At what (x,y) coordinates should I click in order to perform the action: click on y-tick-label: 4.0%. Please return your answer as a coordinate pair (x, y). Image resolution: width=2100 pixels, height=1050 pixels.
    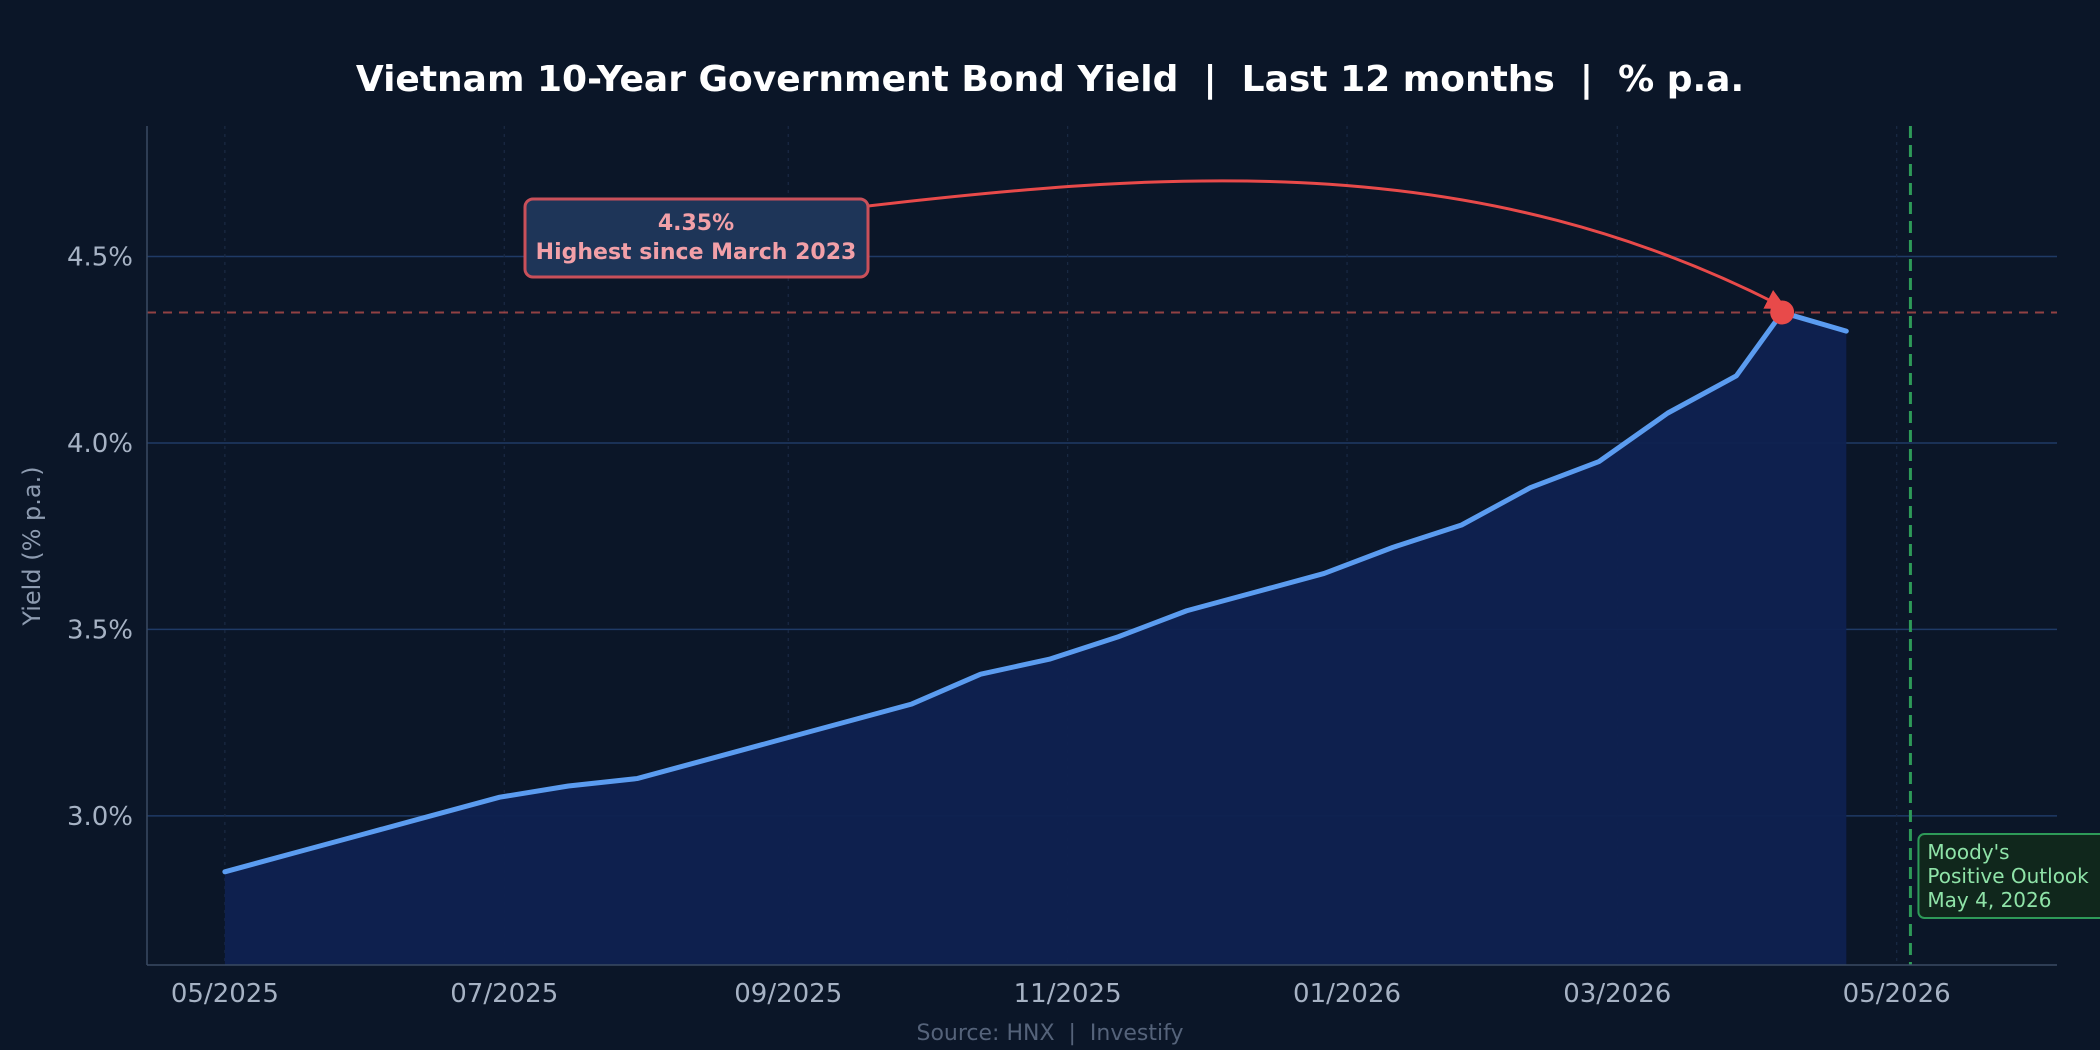
    Looking at the image, I should click on (100, 444).